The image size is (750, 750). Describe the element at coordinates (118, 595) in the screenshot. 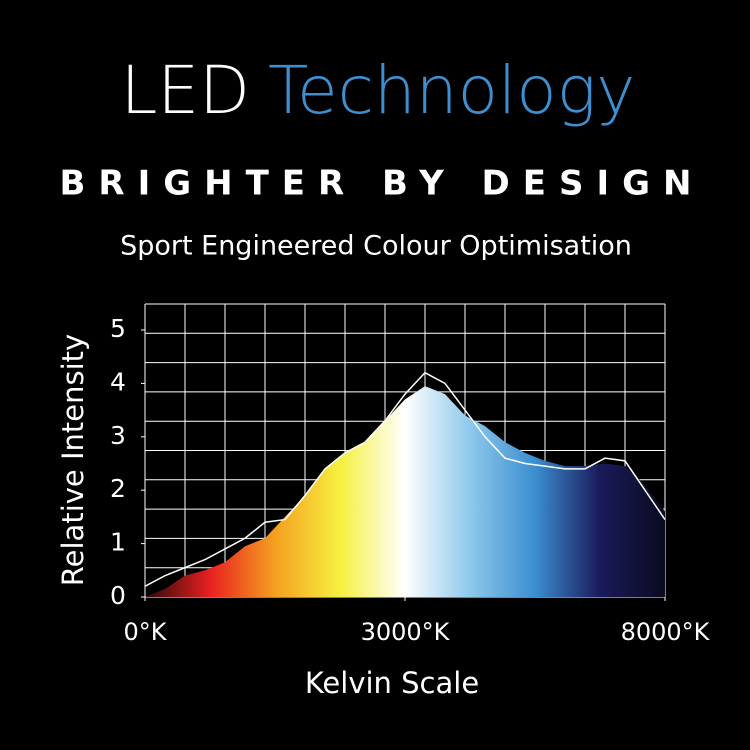

I see `y-tick-label: 0` at that location.